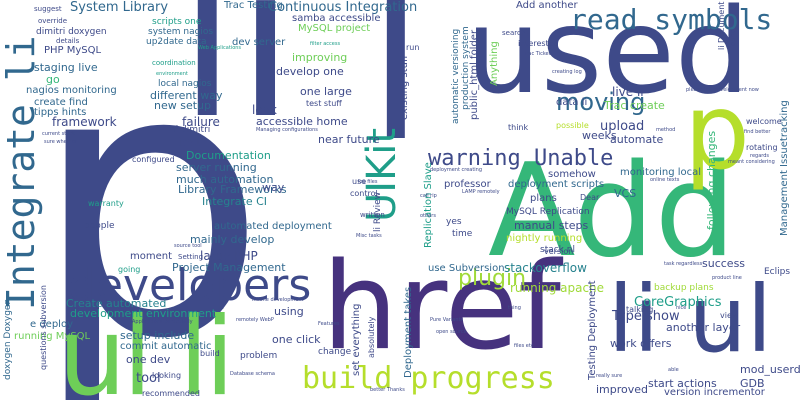 This screenshot has height=400, width=800. What do you see at coordinates (106, 203) in the screenshot?
I see `word-warranty: warranty` at bounding box center [106, 203].